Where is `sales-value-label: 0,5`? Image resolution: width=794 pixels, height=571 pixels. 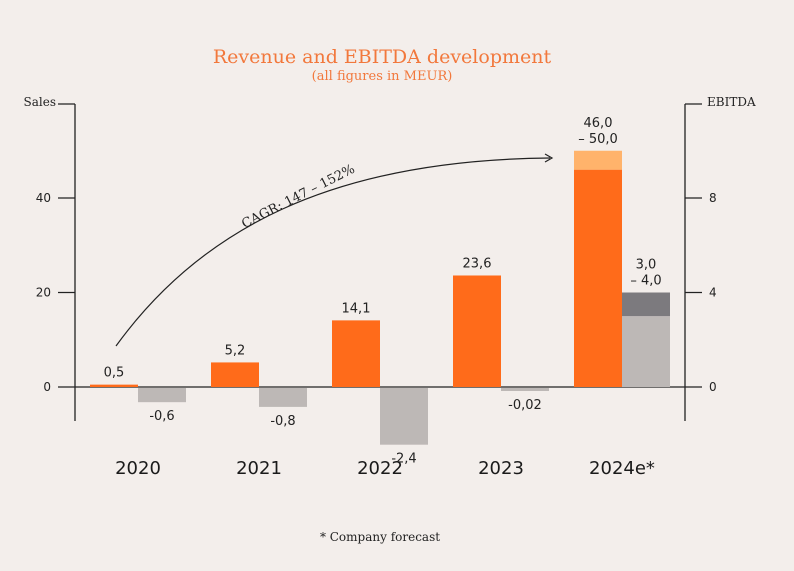
sales-value-label: 0,5 is located at coordinates (114, 373).